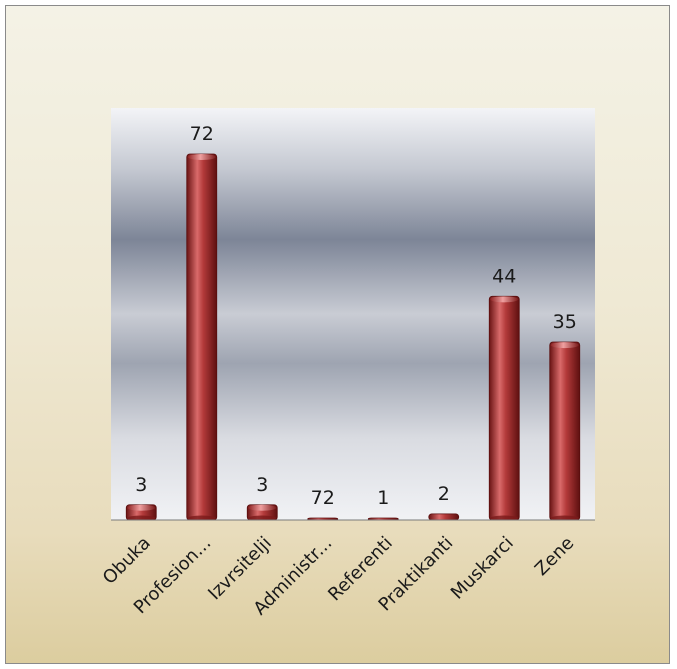  I want to click on data-label-1: 72, so click(202, 134).